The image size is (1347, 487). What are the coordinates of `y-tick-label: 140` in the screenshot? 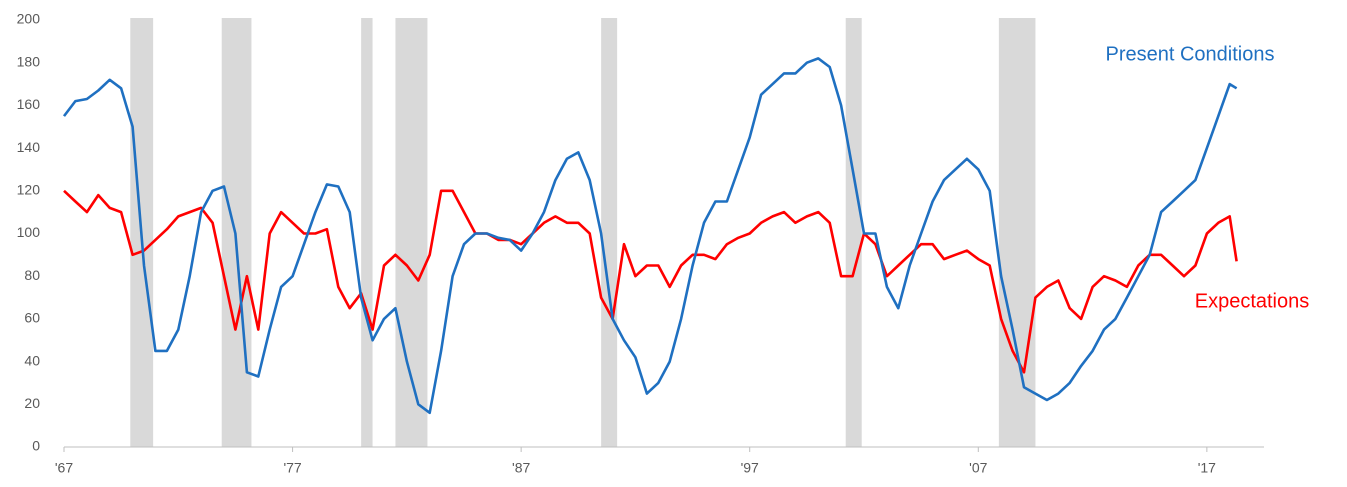 It's located at (29, 147).